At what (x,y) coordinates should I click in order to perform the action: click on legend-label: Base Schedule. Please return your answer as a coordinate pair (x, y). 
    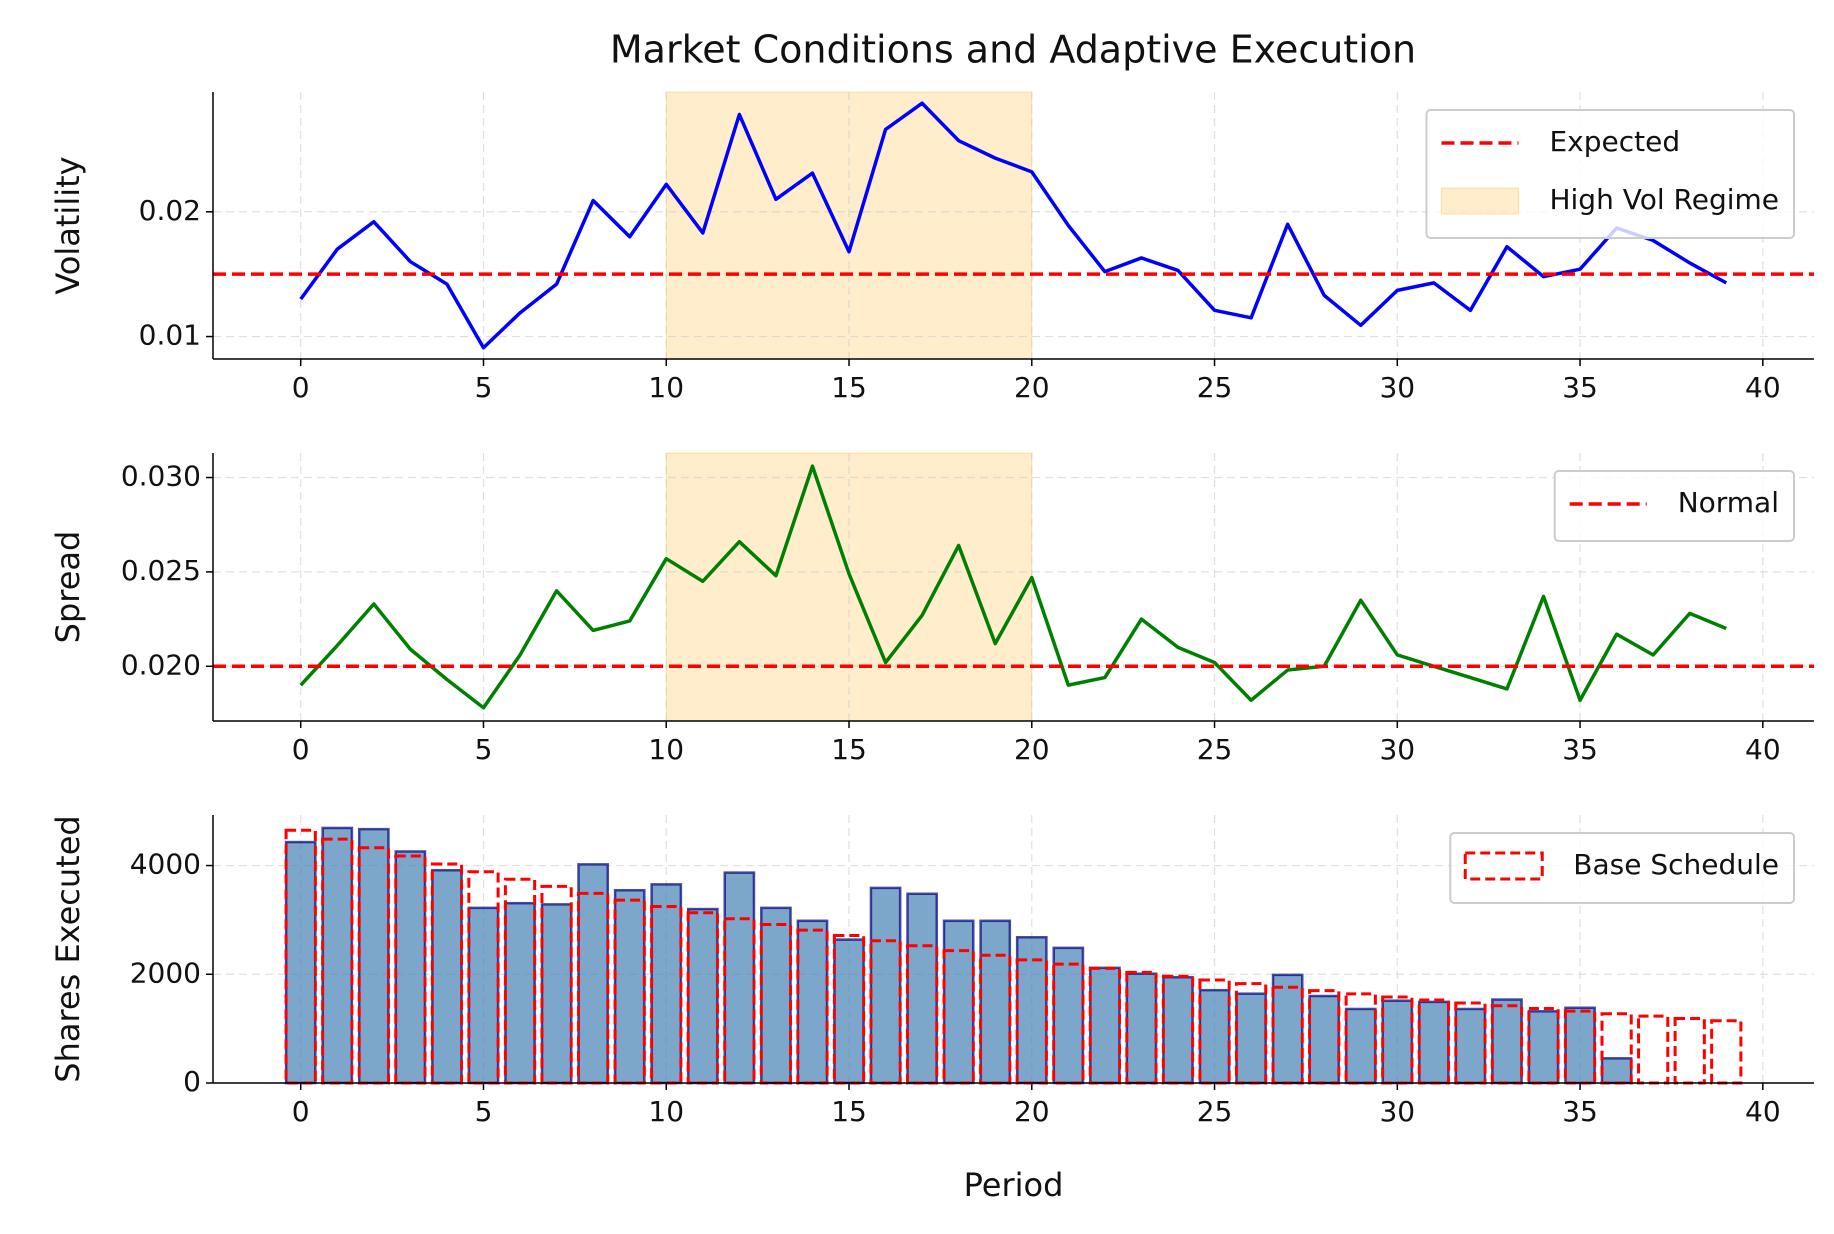
    Looking at the image, I should click on (1676, 864).